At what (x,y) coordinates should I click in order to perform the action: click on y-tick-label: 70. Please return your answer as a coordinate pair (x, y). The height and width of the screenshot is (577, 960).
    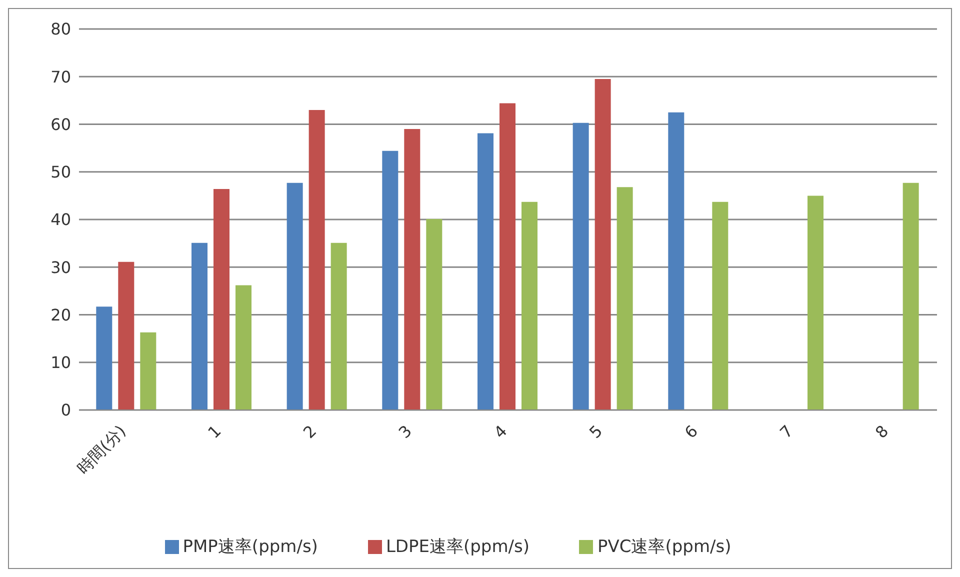
    Looking at the image, I should click on (60, 76).